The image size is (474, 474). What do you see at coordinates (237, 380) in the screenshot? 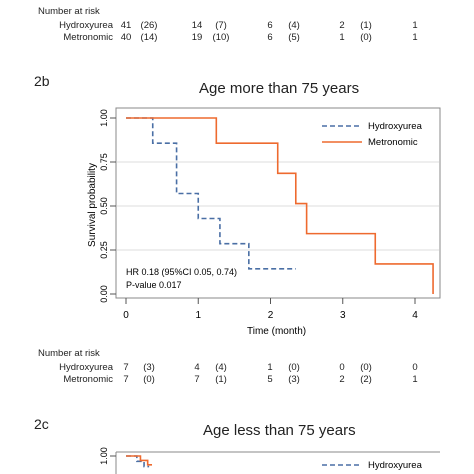
I see `risk-row-metronomic: Metronomic 7 (0) 7 (1) 5 (3) 2 (2) 1` at bounding box center [237, 380].